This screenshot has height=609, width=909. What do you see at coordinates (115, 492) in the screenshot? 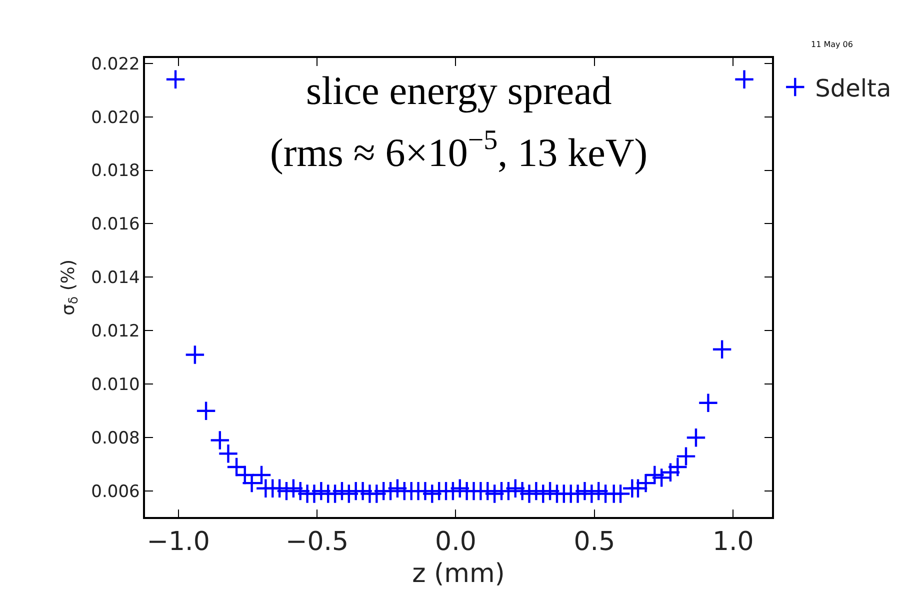
I see `y-tick-label: 0.006` at bounding box center [115, 492].